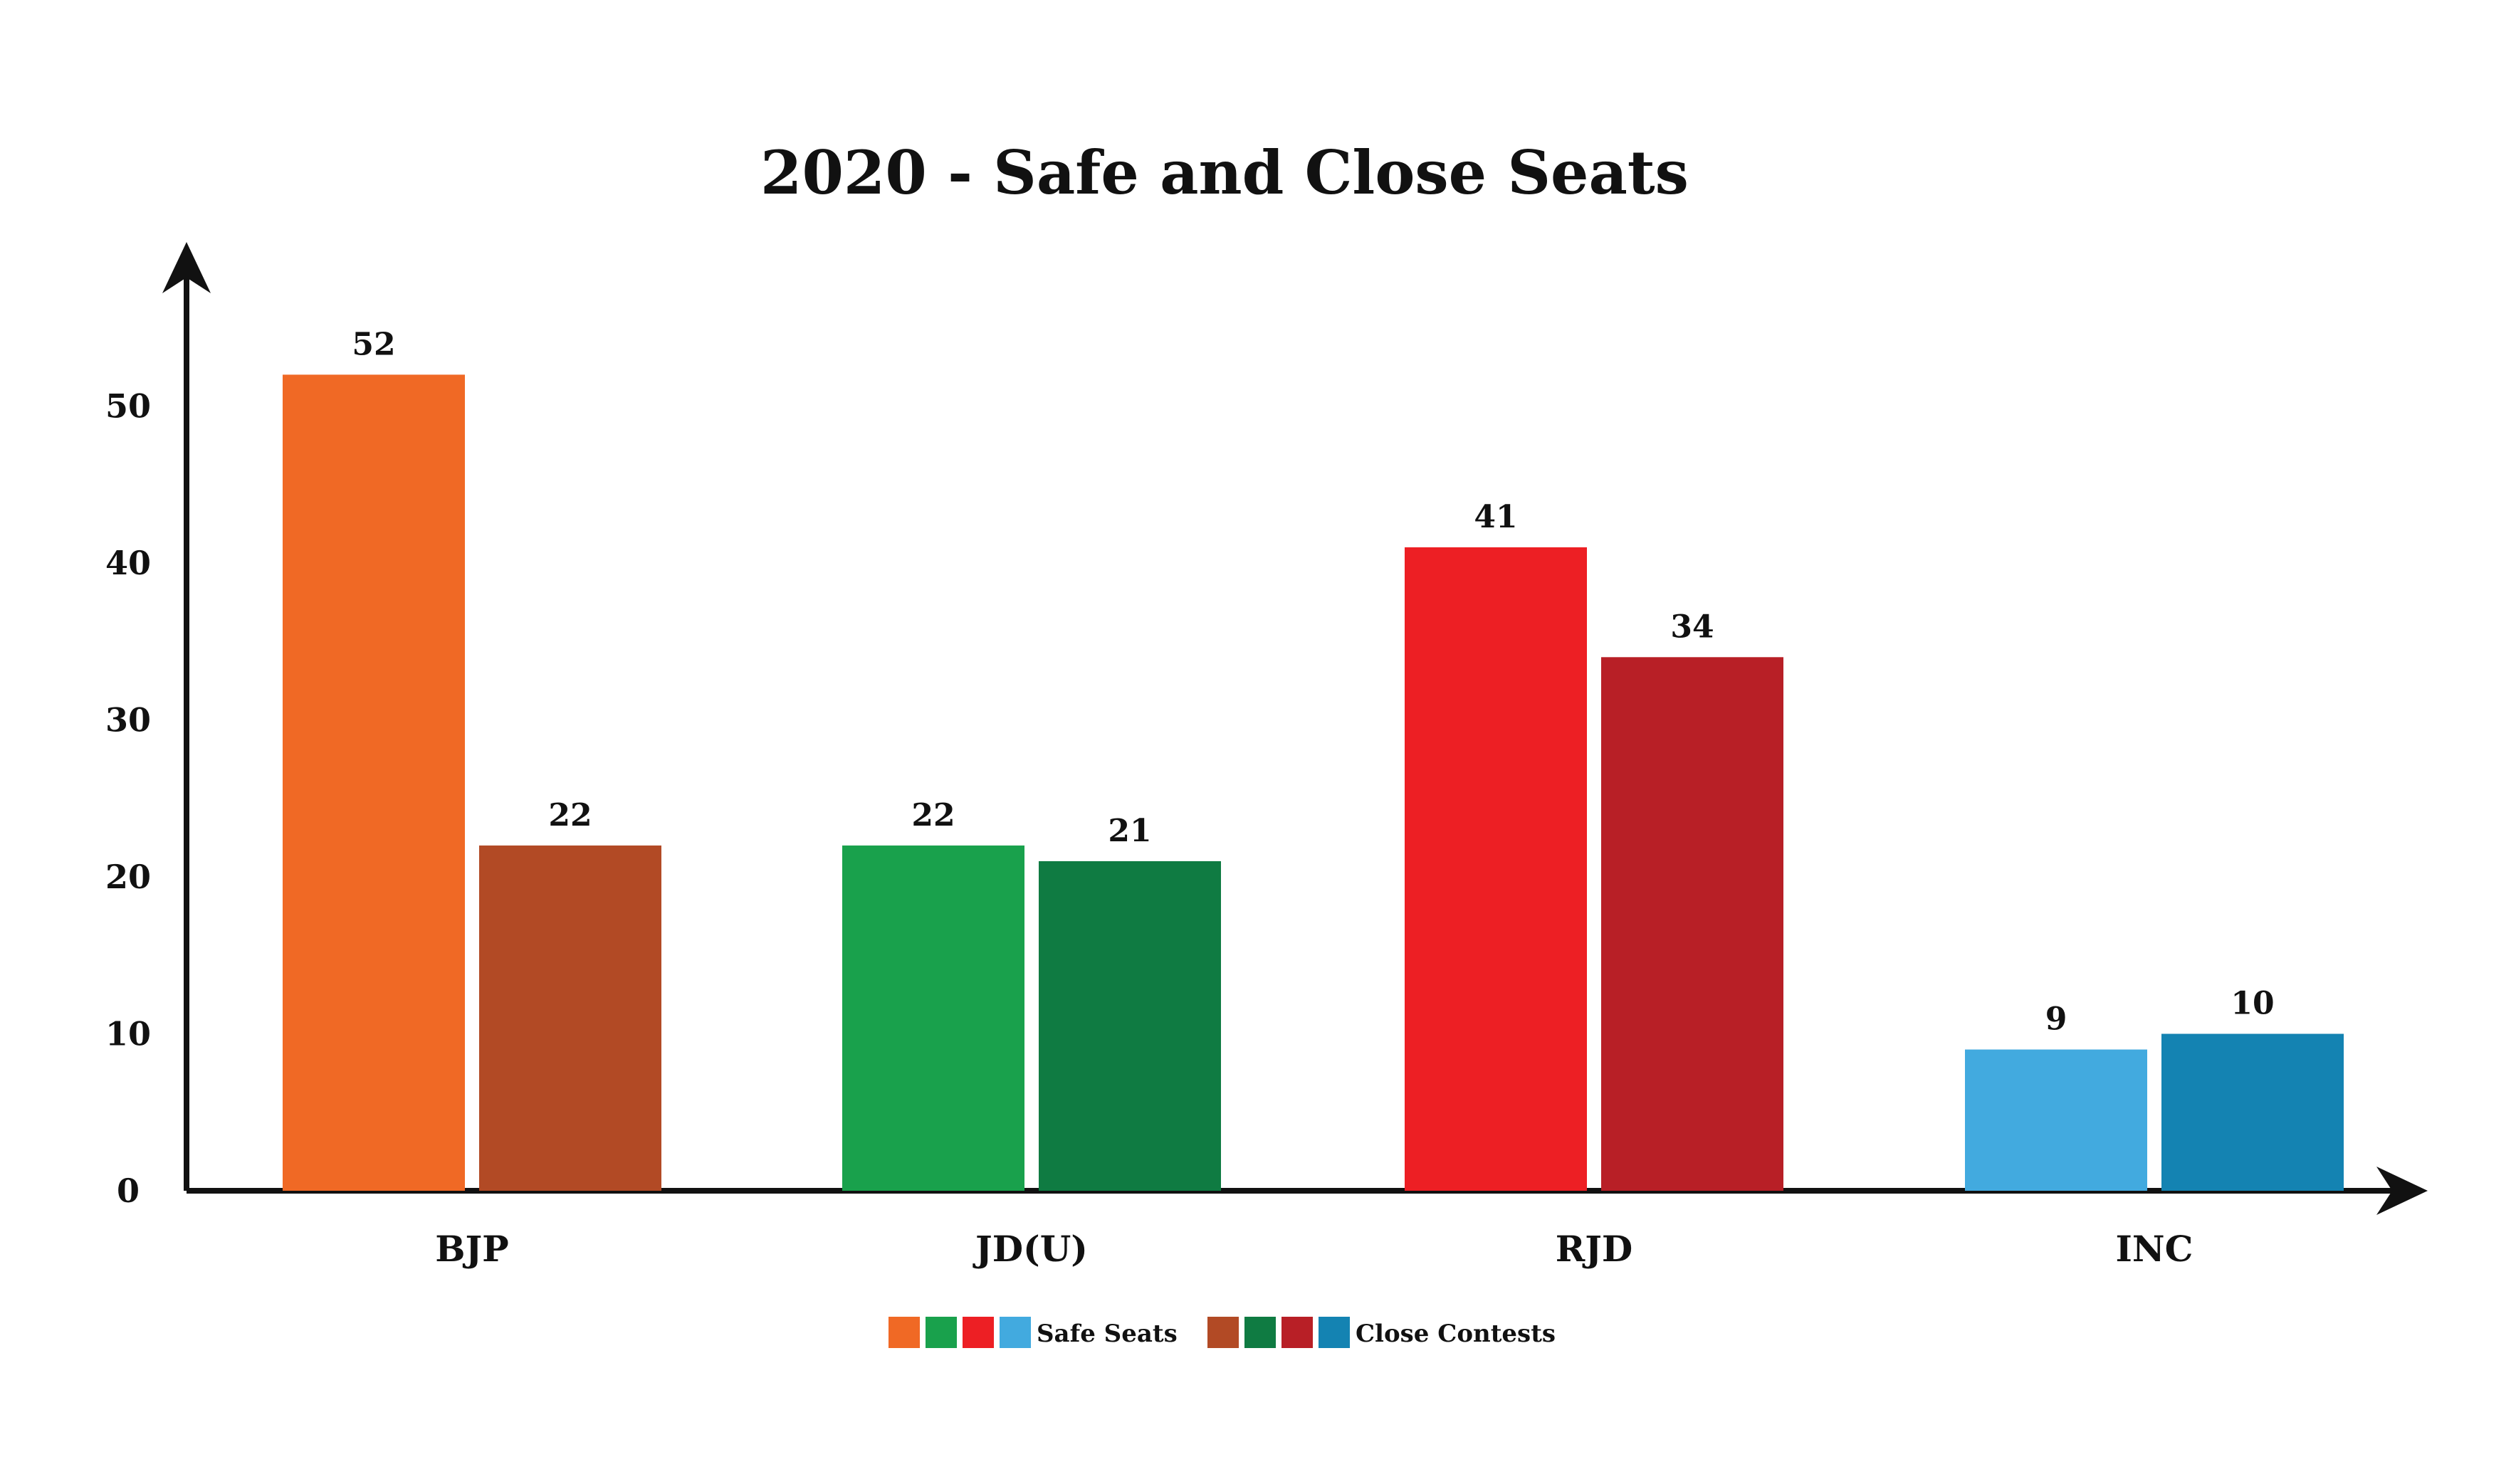 The width and height of the screenshot is (2516, 1484). What do you see at coordinates (128, 1191) in the screenshot?
I see `y-tick-label: 0` at bounding box center [128, 1191].